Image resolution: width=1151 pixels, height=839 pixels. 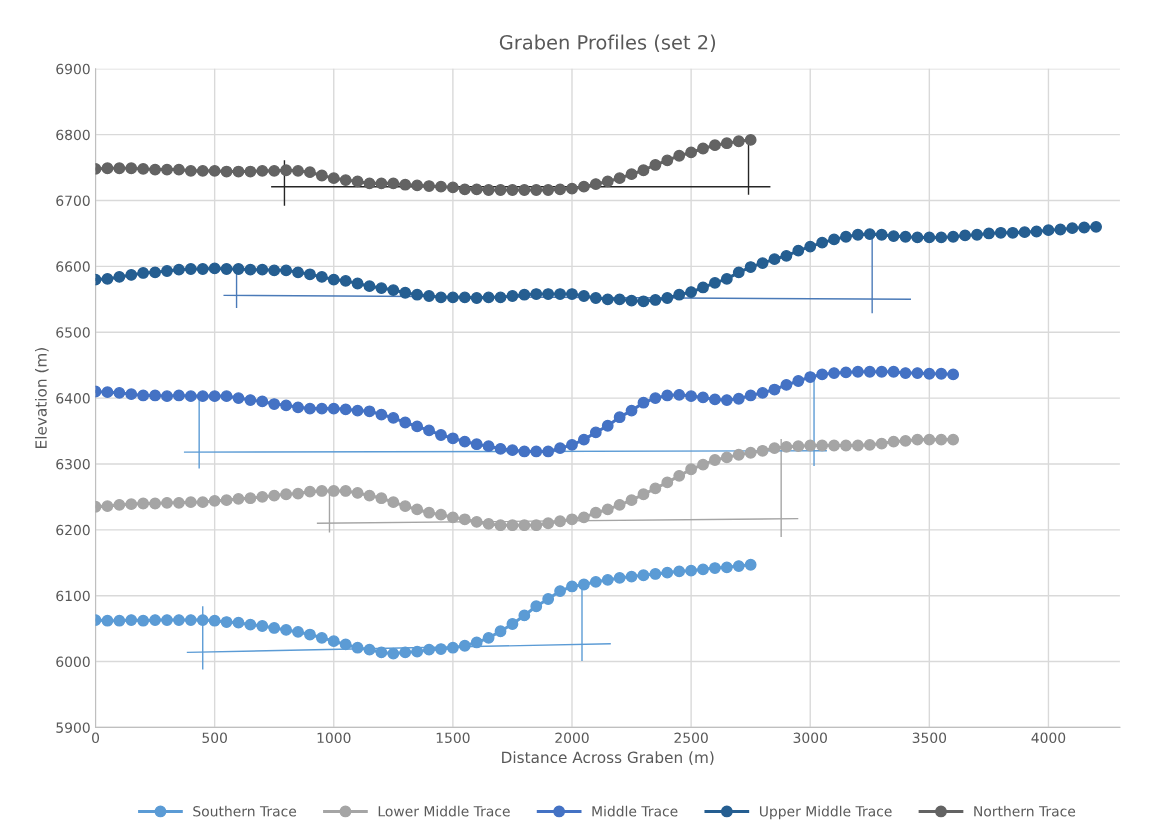 What do you see at coordinates (608, 758) in the screenshot?
I see `x-axis-title: Distance Across Graben (m)` at bounding box center [608, 758].